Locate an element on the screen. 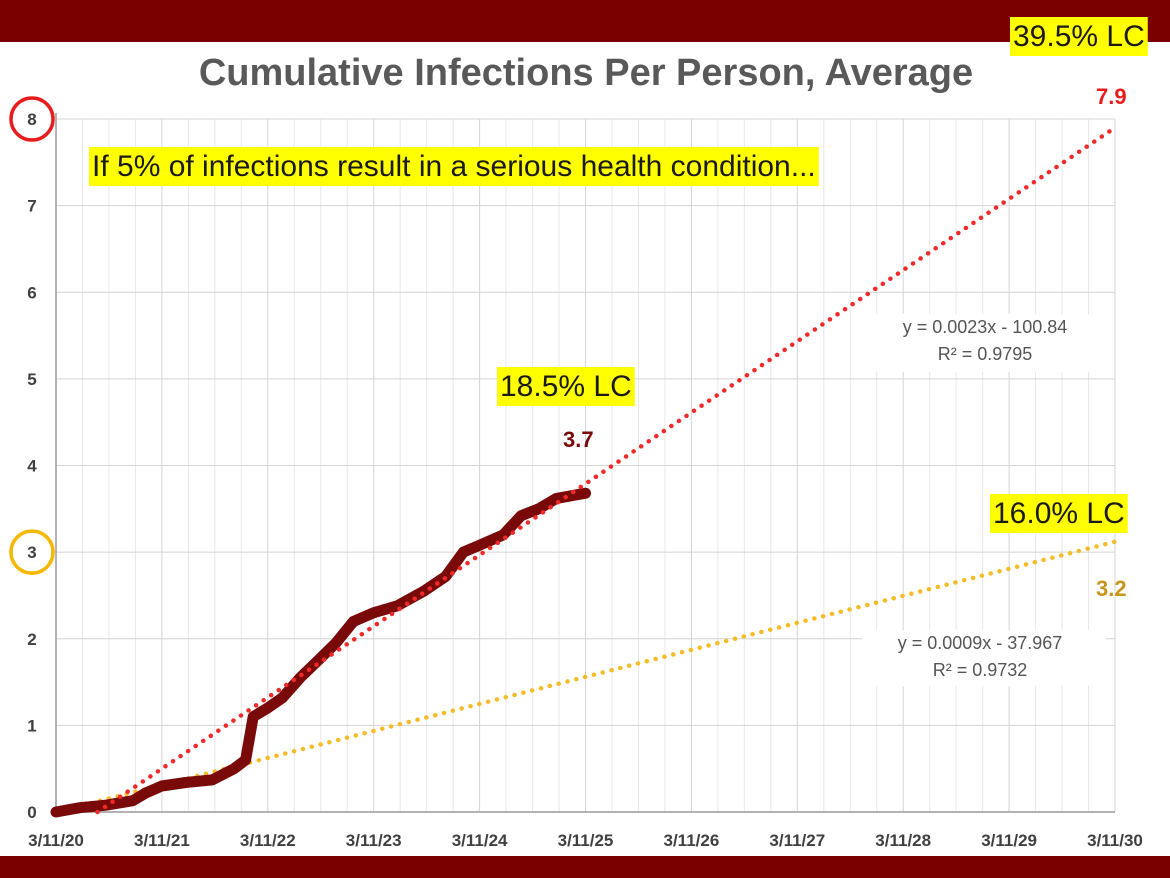  yellow-trend-equation: y = 0.0009x - 37.967 is located at coordinates (980, 643).